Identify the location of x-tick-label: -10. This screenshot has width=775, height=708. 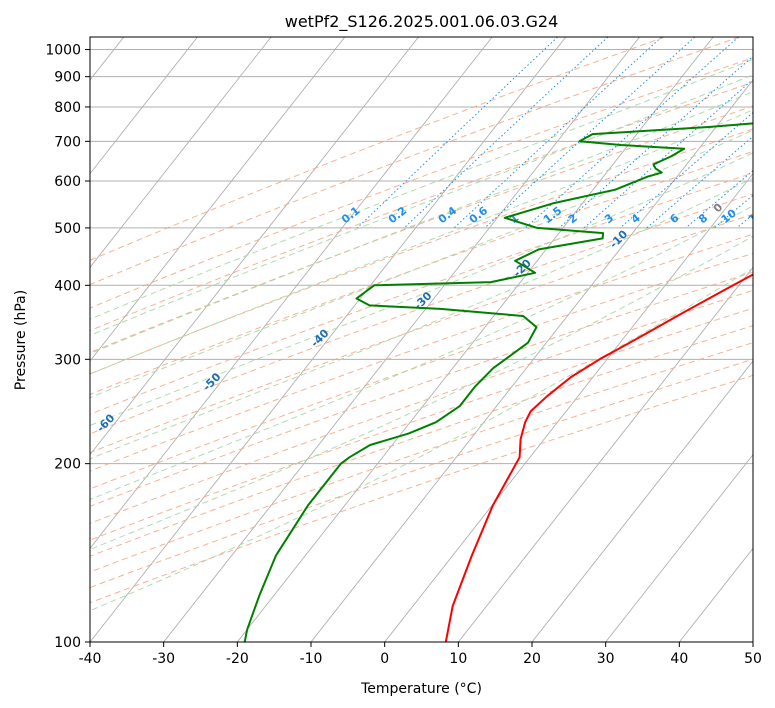
(311, 659).